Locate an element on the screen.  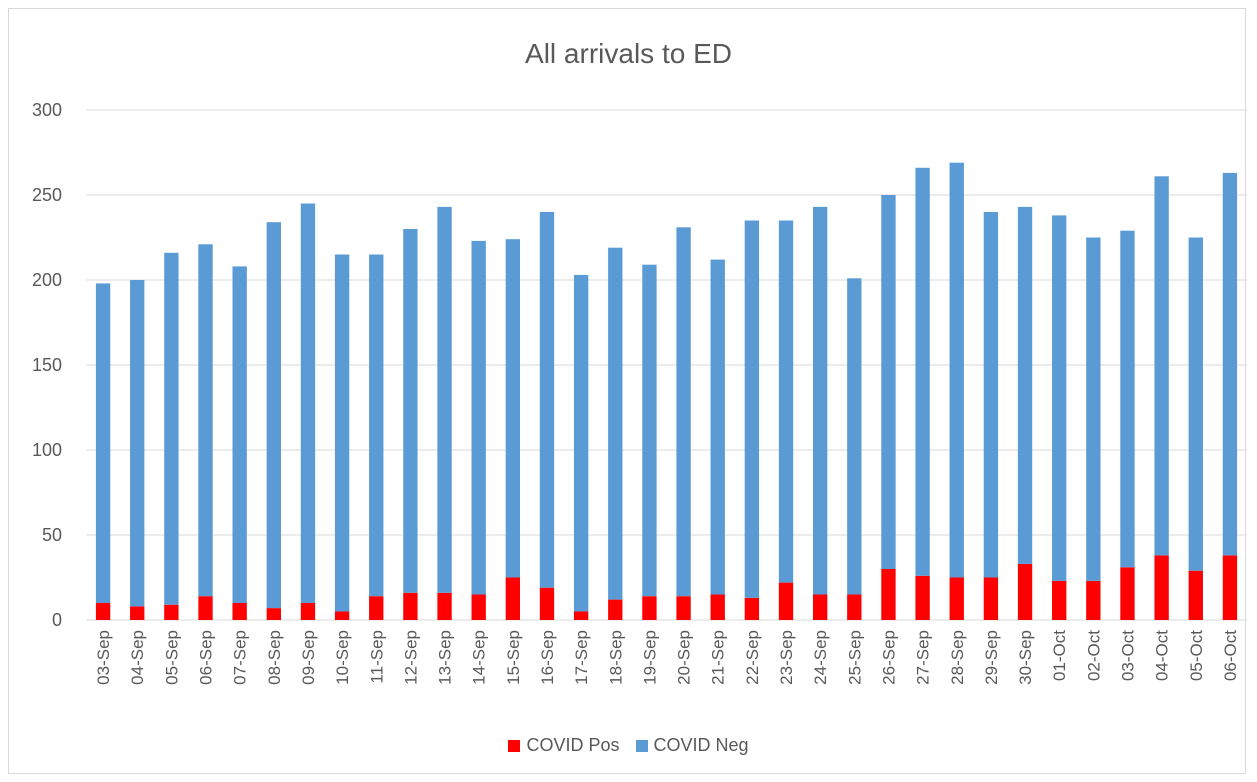
legend-item-covid-neg: COVID Neg is located at coordinates (692, 745).